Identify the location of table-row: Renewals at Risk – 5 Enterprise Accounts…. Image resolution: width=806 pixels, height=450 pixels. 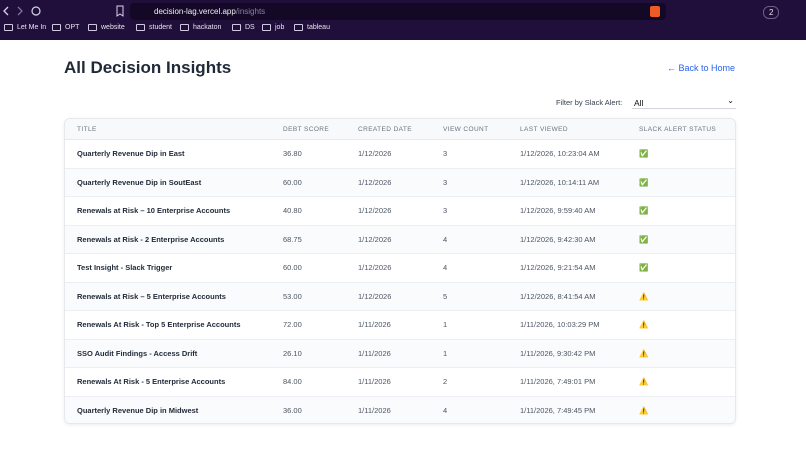
(400, 296).